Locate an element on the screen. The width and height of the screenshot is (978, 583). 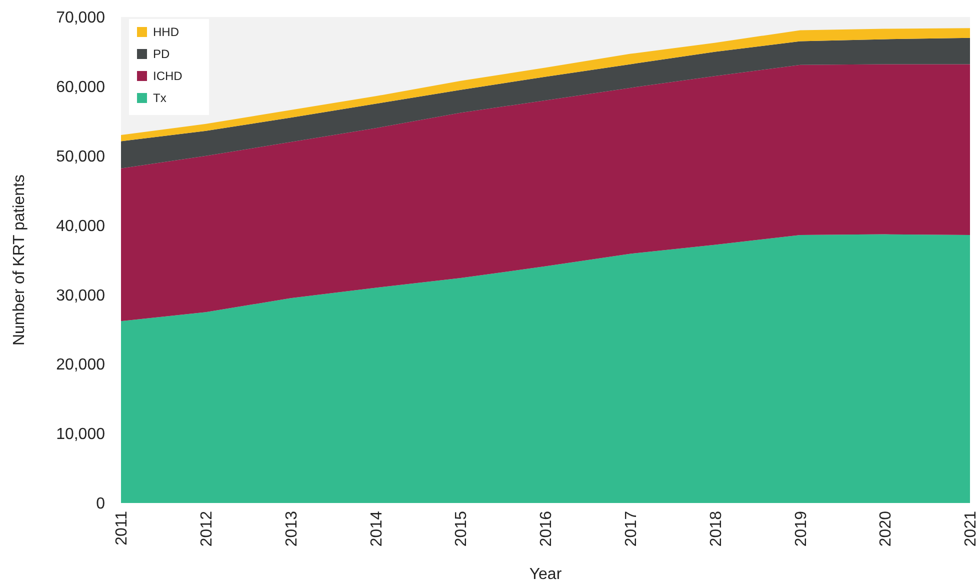
legend-label: PD is located at coordinates (161, 54).